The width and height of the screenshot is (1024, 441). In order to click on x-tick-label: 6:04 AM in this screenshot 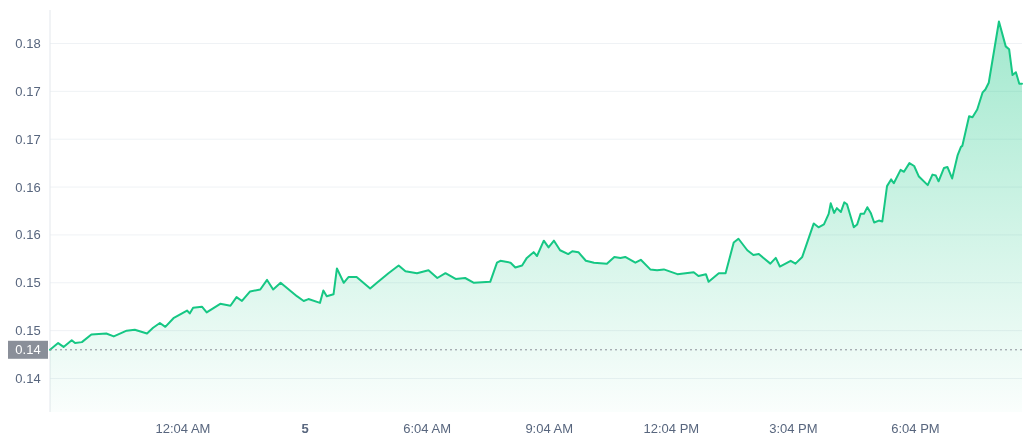, I will do `click(427, 428)`.